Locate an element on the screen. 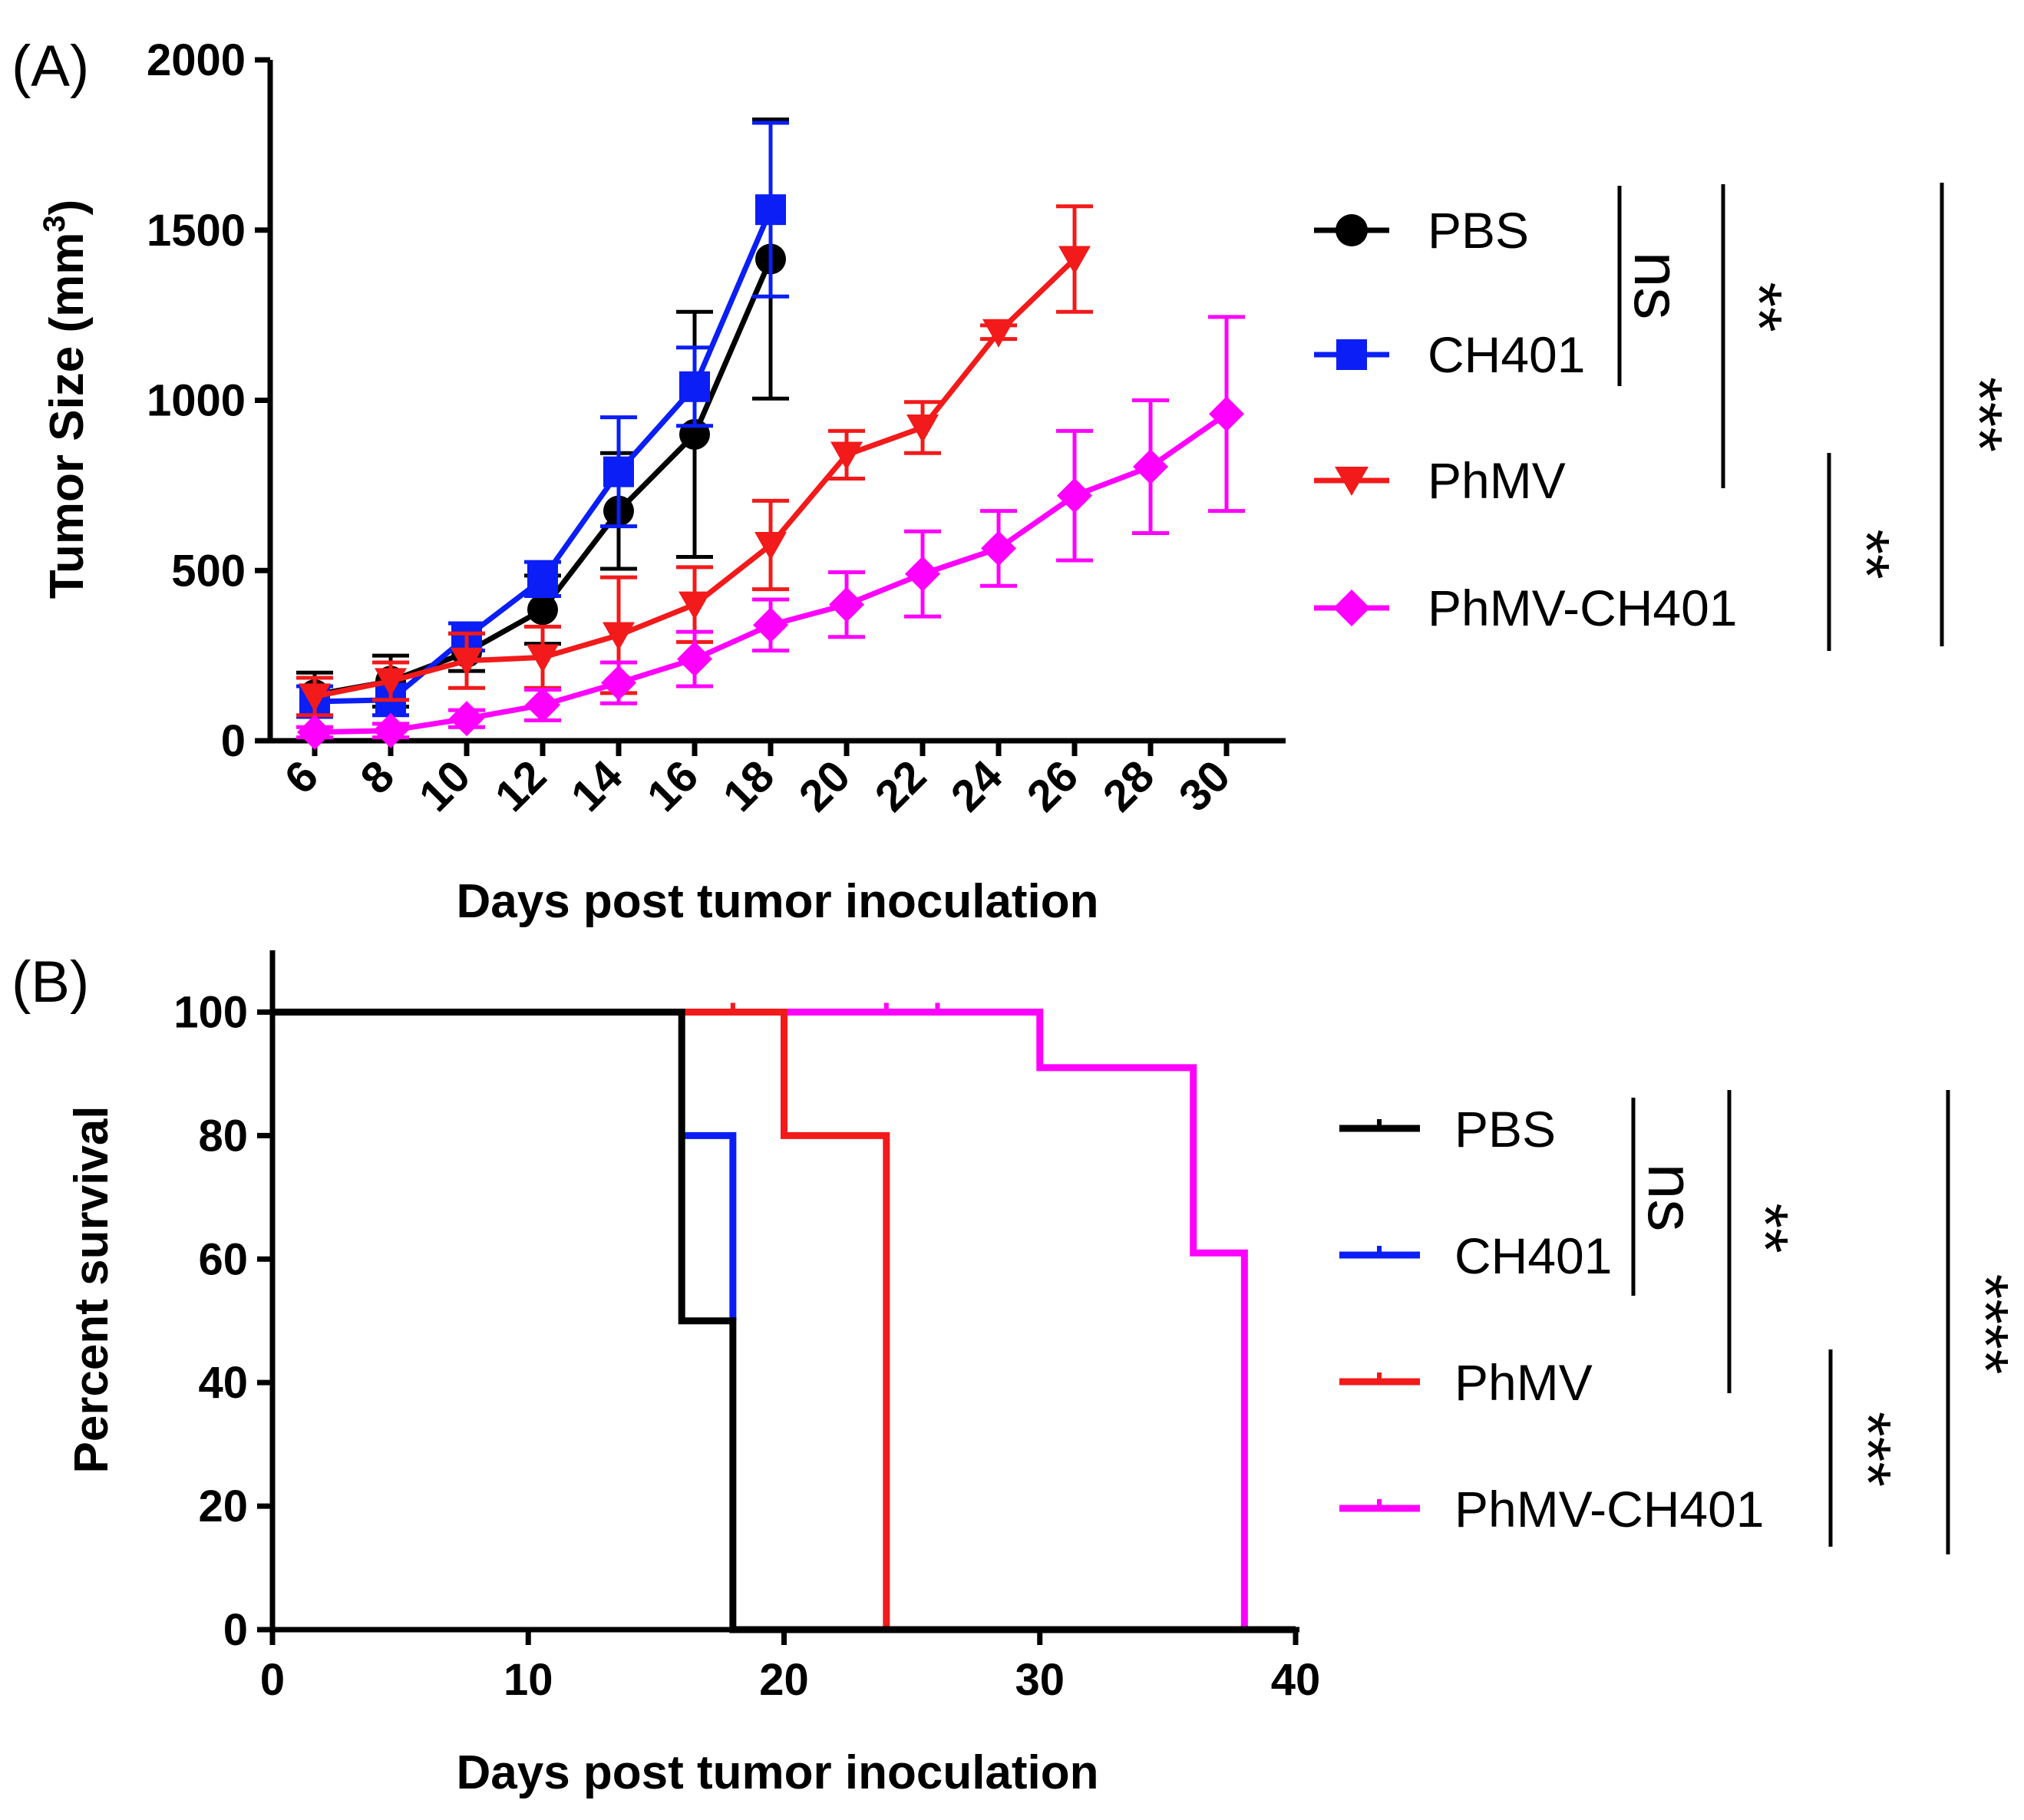 This screenshot has height=1820, width=2024. a-xtick-label: 20 is located at coordinates (825, 786).